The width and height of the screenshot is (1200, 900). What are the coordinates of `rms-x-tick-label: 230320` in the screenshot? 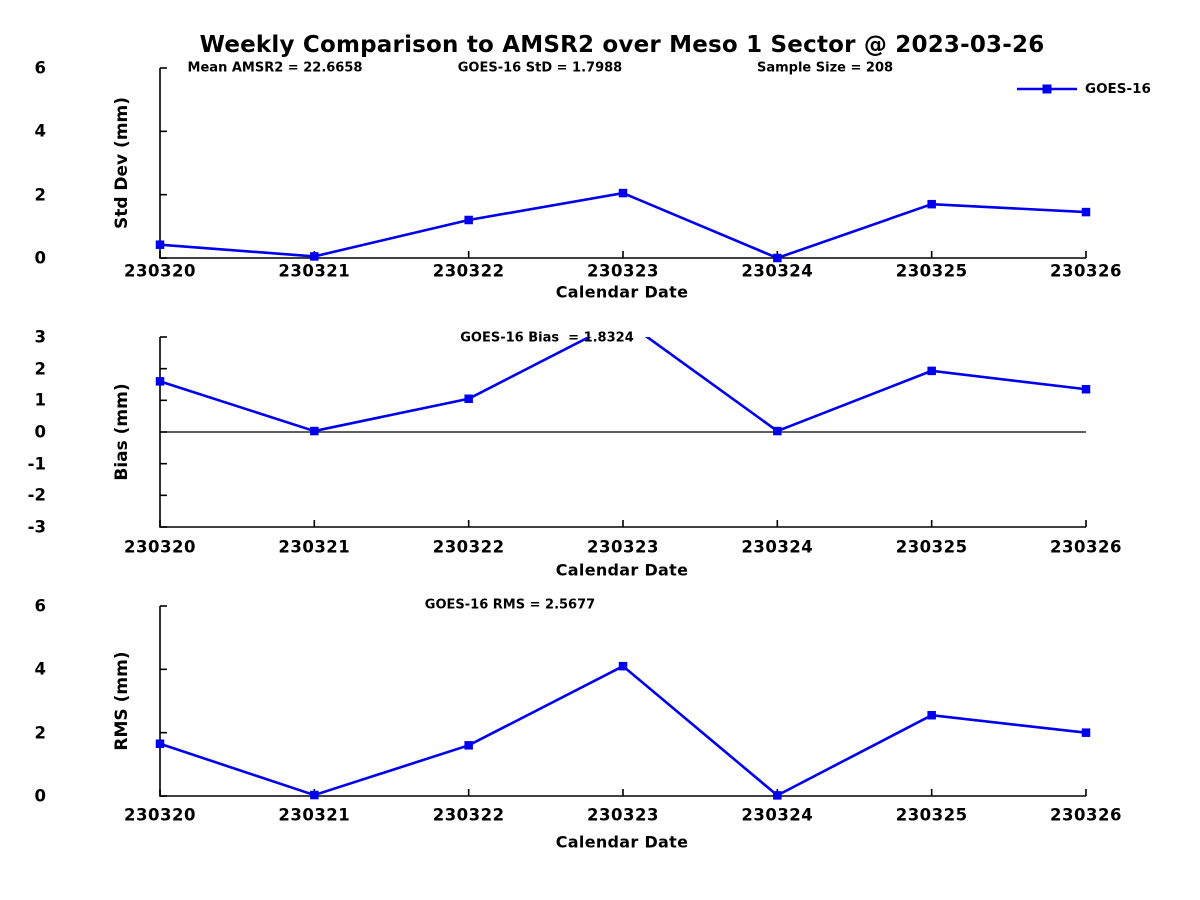 It's located at (160, 815).